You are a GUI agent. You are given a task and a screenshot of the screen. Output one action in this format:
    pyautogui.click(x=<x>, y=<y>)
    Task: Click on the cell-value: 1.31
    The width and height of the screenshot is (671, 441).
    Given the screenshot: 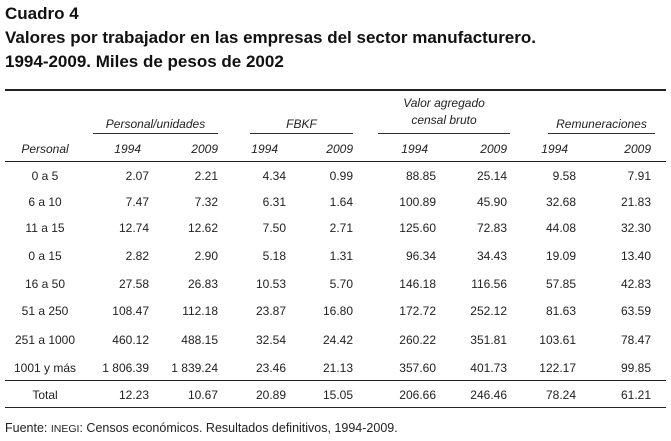 What is the action you would take?
    pyautogui.click(x=341, y=256)
    